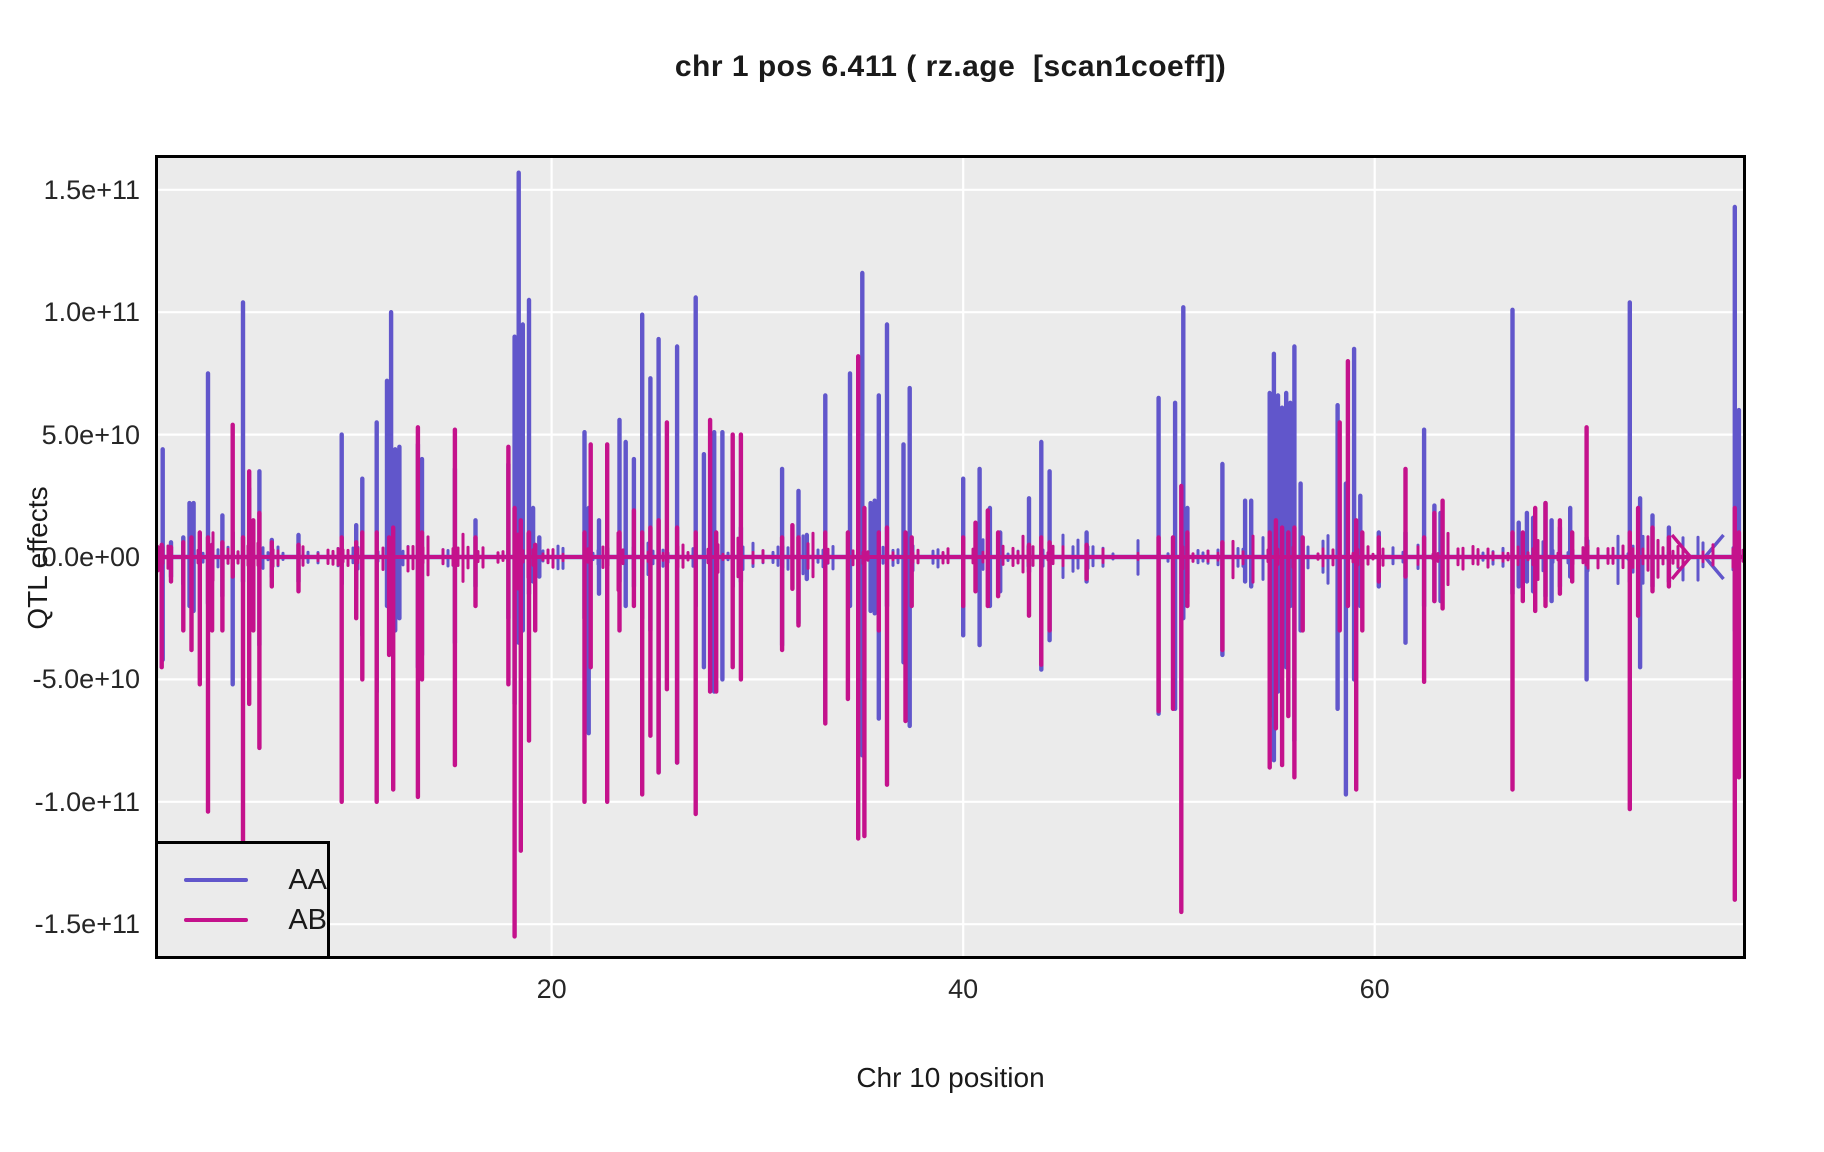 Image resolution: width=1824 pixels, height=1152 pixels. Describe the element at coordinates (87, 924) in the screenshot. I see `y-tick-label--1.5e+11: -1.5e+11` at that location.